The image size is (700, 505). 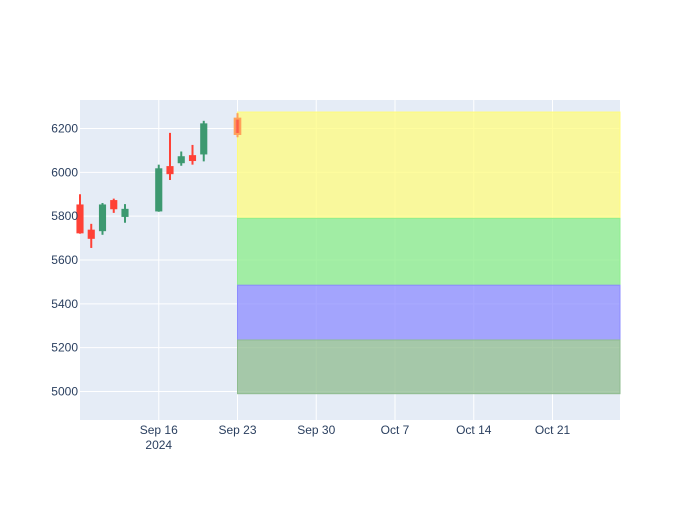 I want to click on y-tick-label: 5400, so click(x=64, y=304).